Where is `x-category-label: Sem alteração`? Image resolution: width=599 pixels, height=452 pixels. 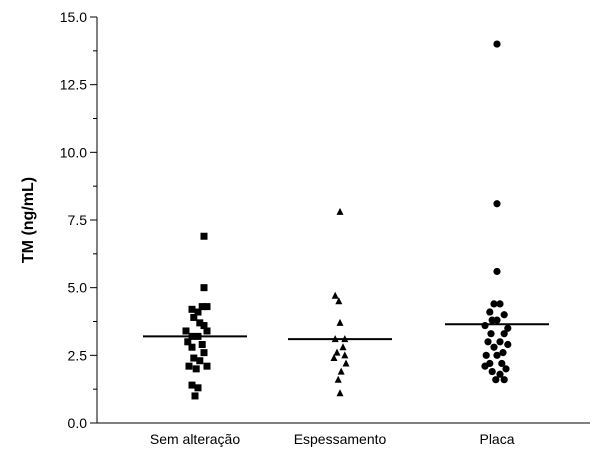 x-category-label: Sem alteração is located at coordinates (195, 439).